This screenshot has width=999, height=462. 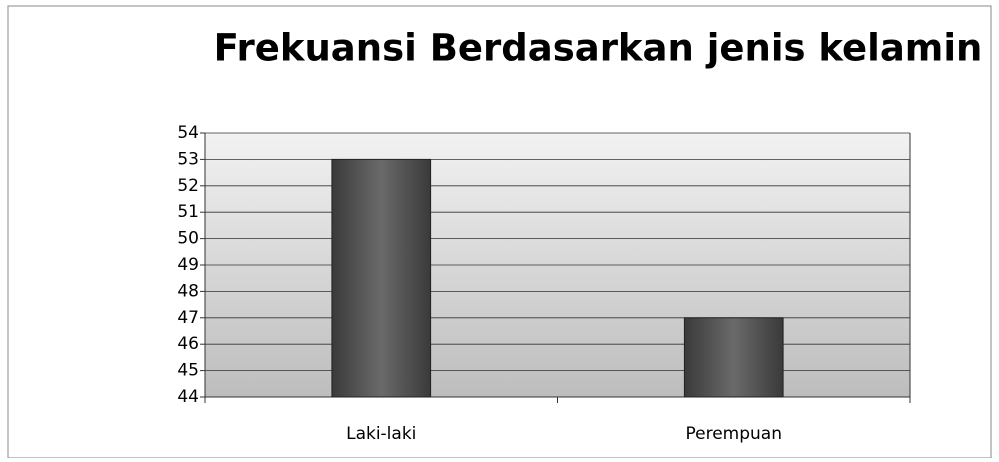 I want to click on y-tick-label: 53, so click(x=188, y=159).